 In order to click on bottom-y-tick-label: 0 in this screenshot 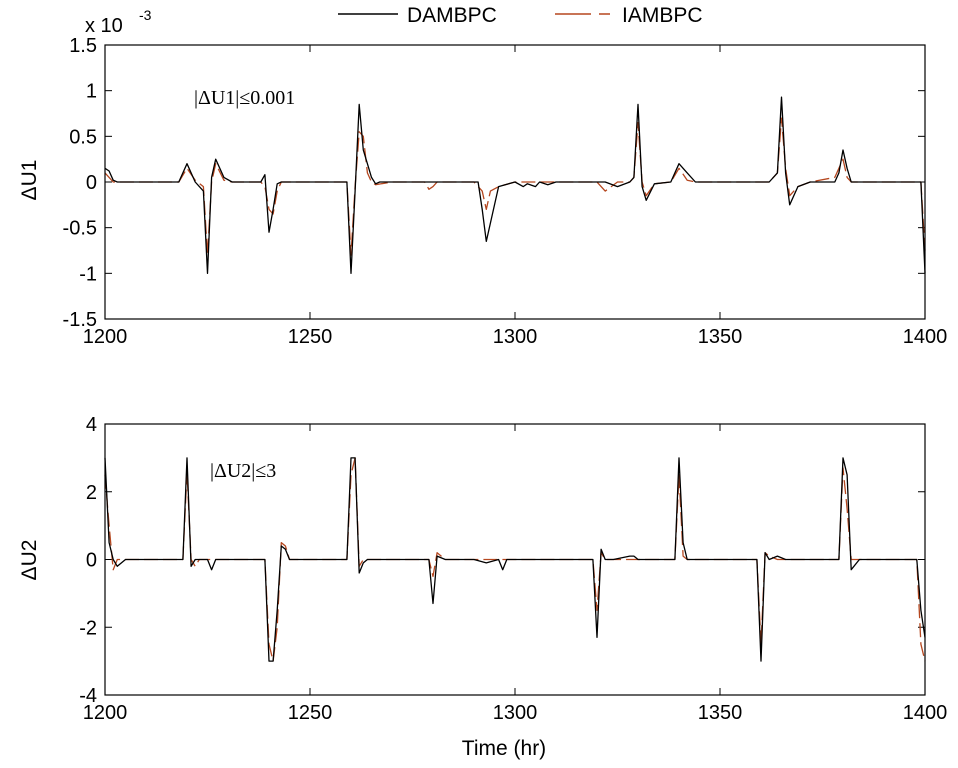, I will do `click(91, 561)`.